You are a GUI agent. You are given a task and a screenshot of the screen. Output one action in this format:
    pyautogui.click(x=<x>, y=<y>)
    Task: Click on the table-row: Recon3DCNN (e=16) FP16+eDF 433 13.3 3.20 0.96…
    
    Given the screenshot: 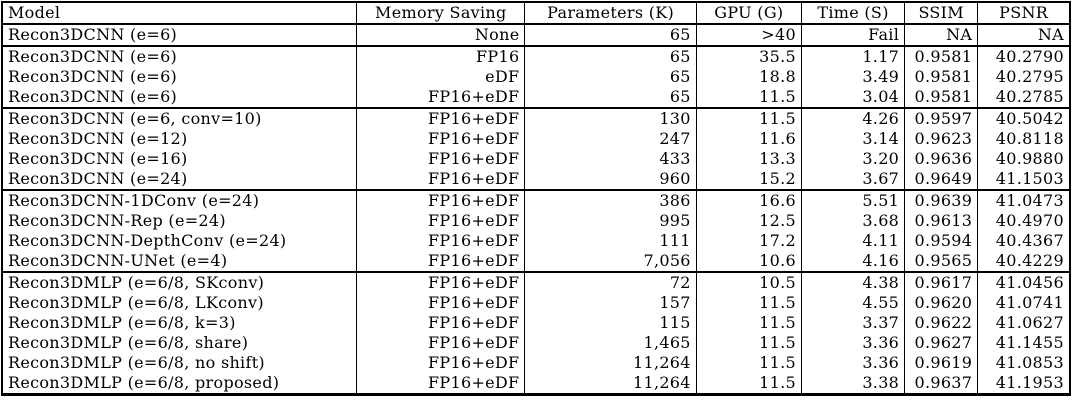 What is the action you would take?
    pyautogui.click(x=536, y=159)
    